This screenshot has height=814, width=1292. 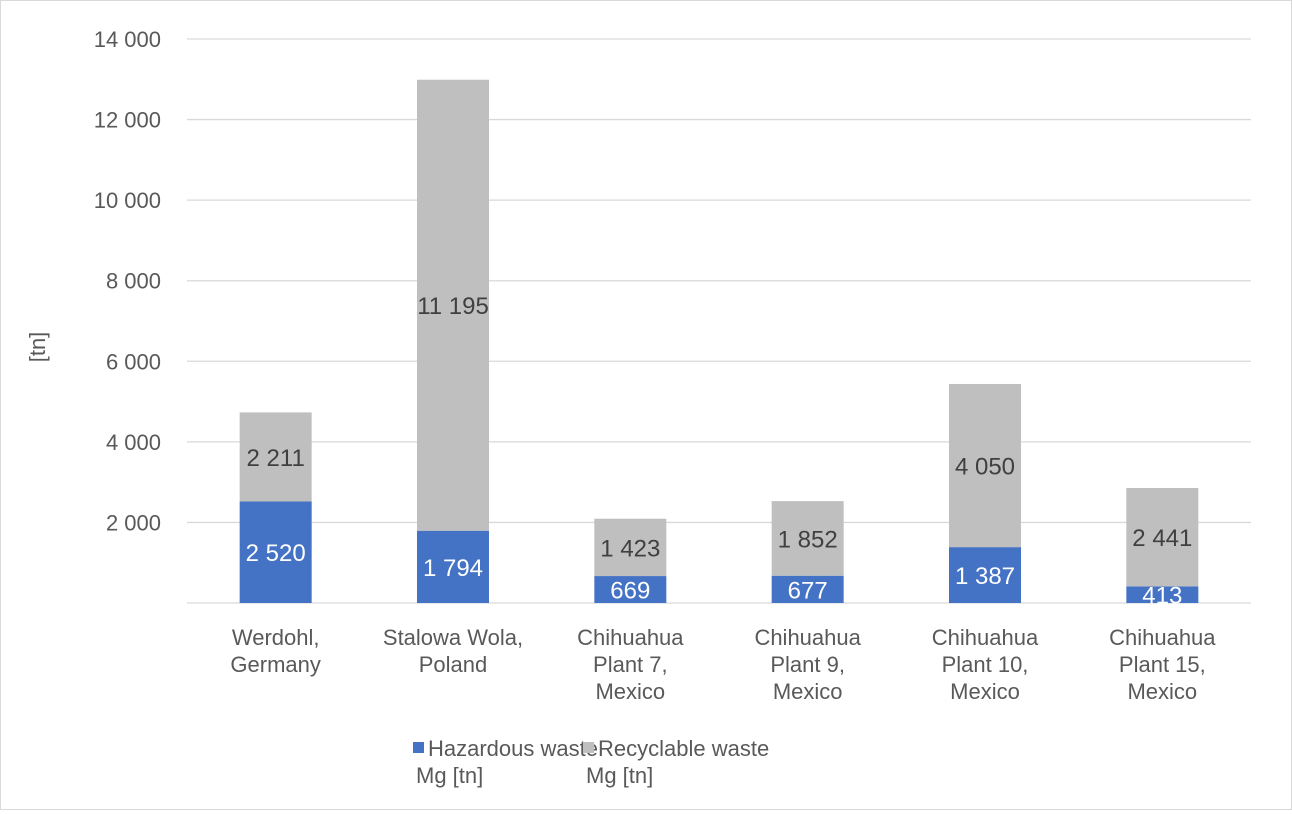 I want to click on category-label-line: Plant 10,, so click(x=985, y=664).